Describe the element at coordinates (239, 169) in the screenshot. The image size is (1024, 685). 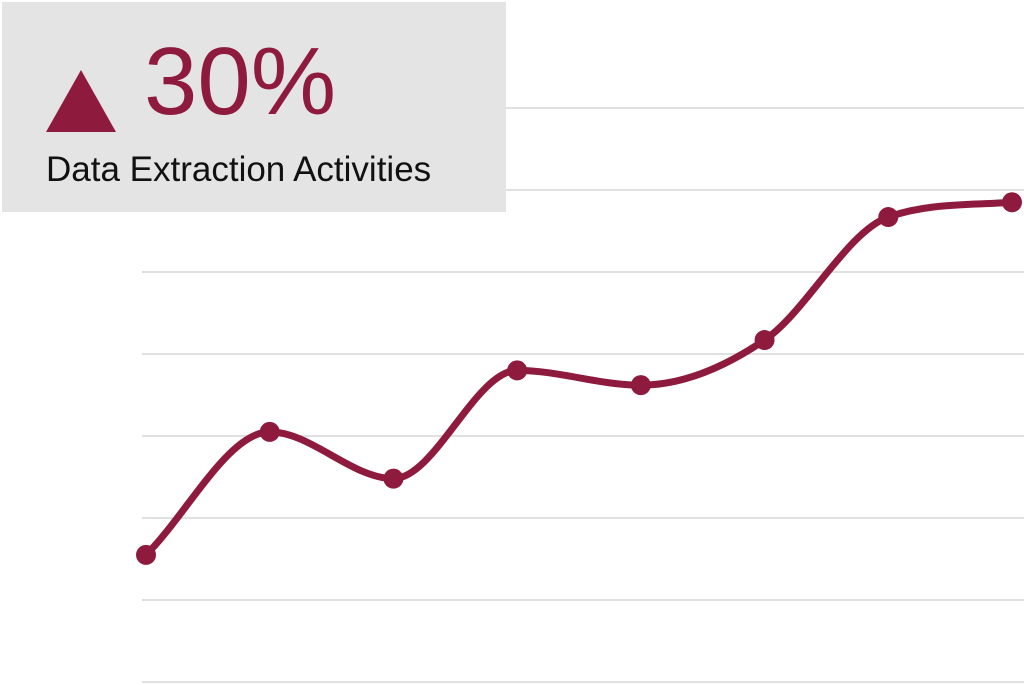
I see `stat-label: Data Extraction Activities` at that location.